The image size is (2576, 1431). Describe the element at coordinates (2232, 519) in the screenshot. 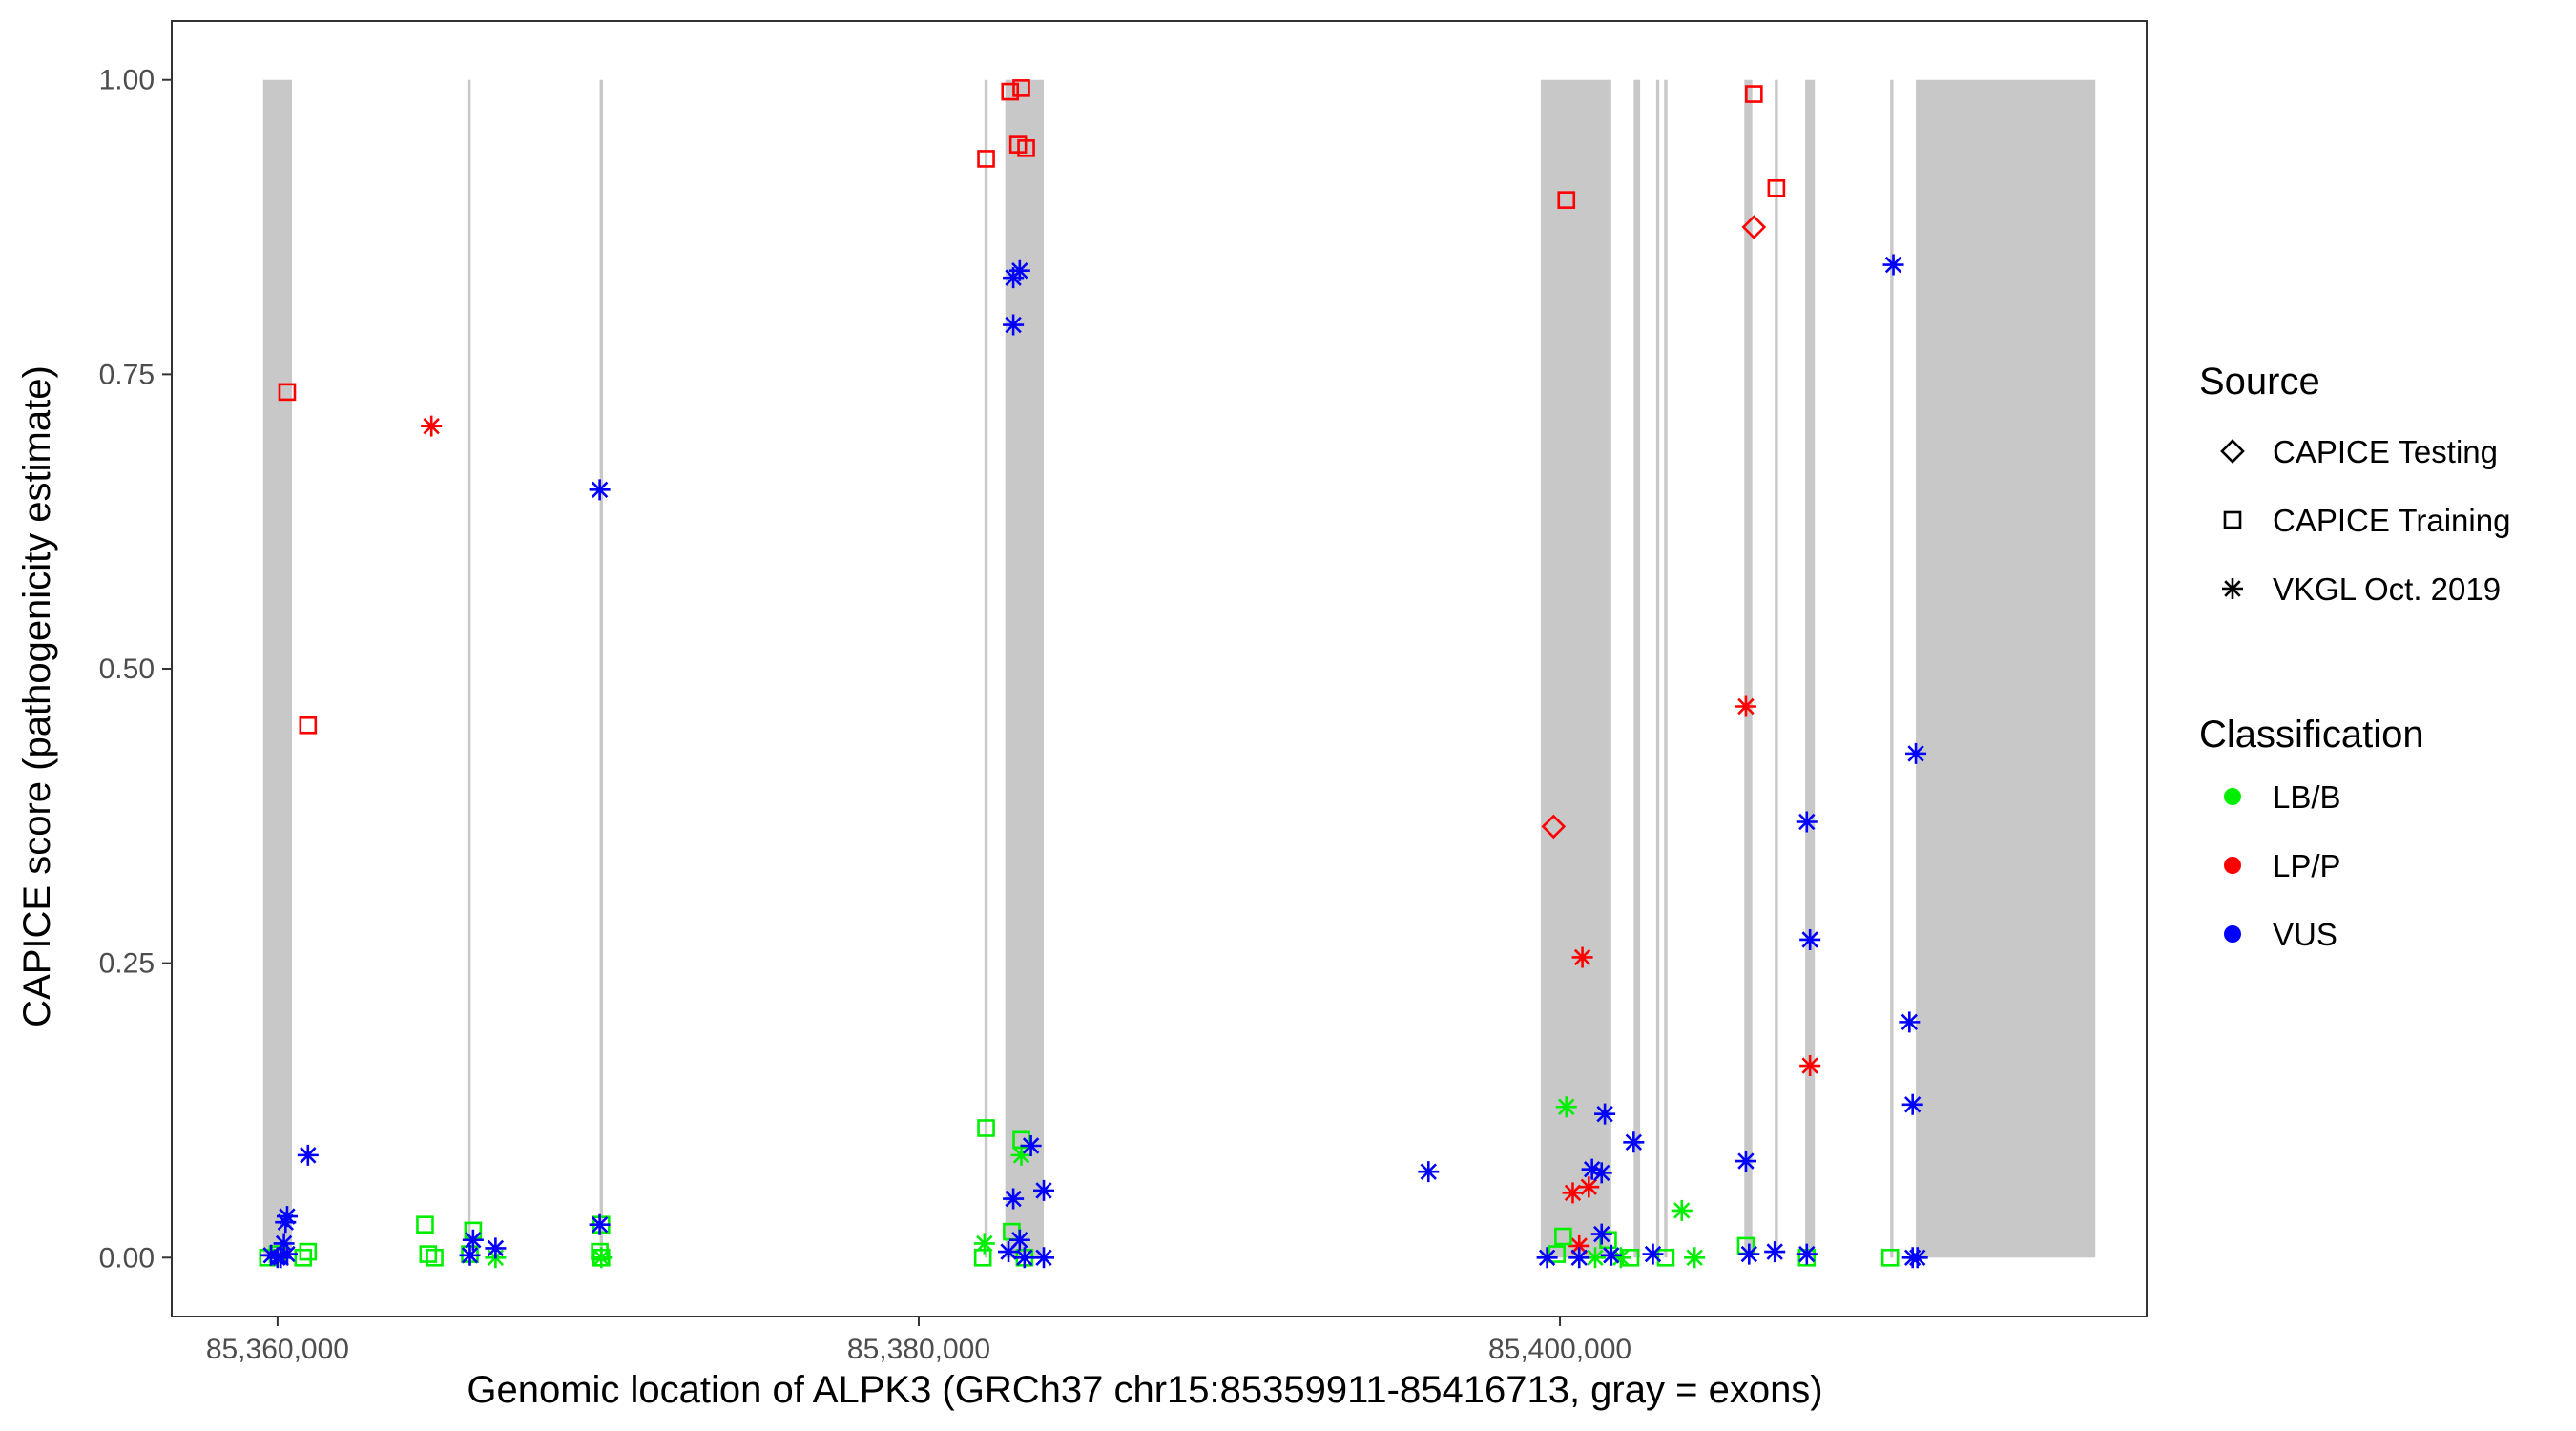

I see `legend-key-square` at that location.